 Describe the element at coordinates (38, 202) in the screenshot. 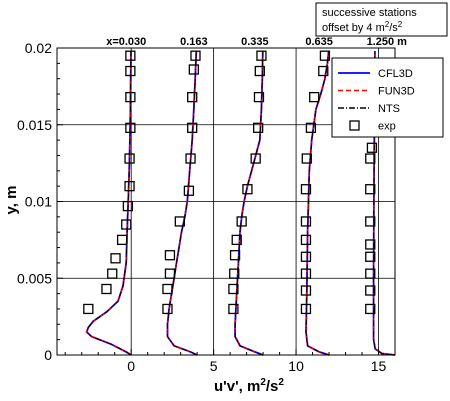

I see `y-tick-label: 0.01` at that location.